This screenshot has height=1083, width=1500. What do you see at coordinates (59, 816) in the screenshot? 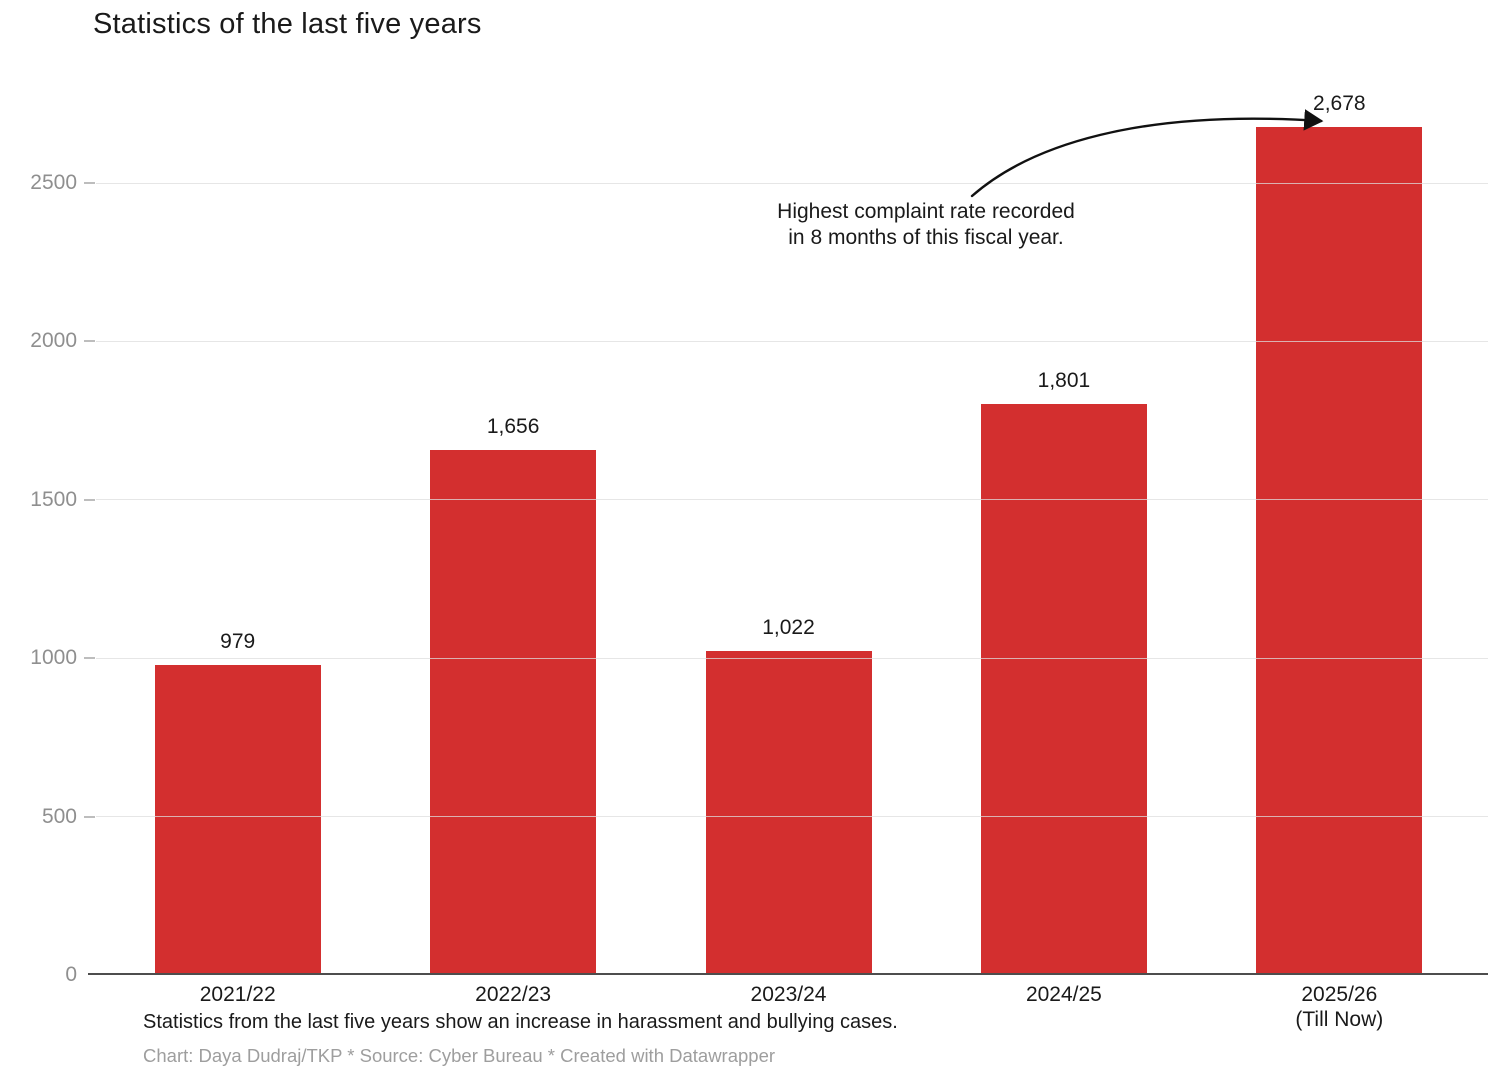
I see `y-tick-label-500: 500` at bounding box center [59, 816].